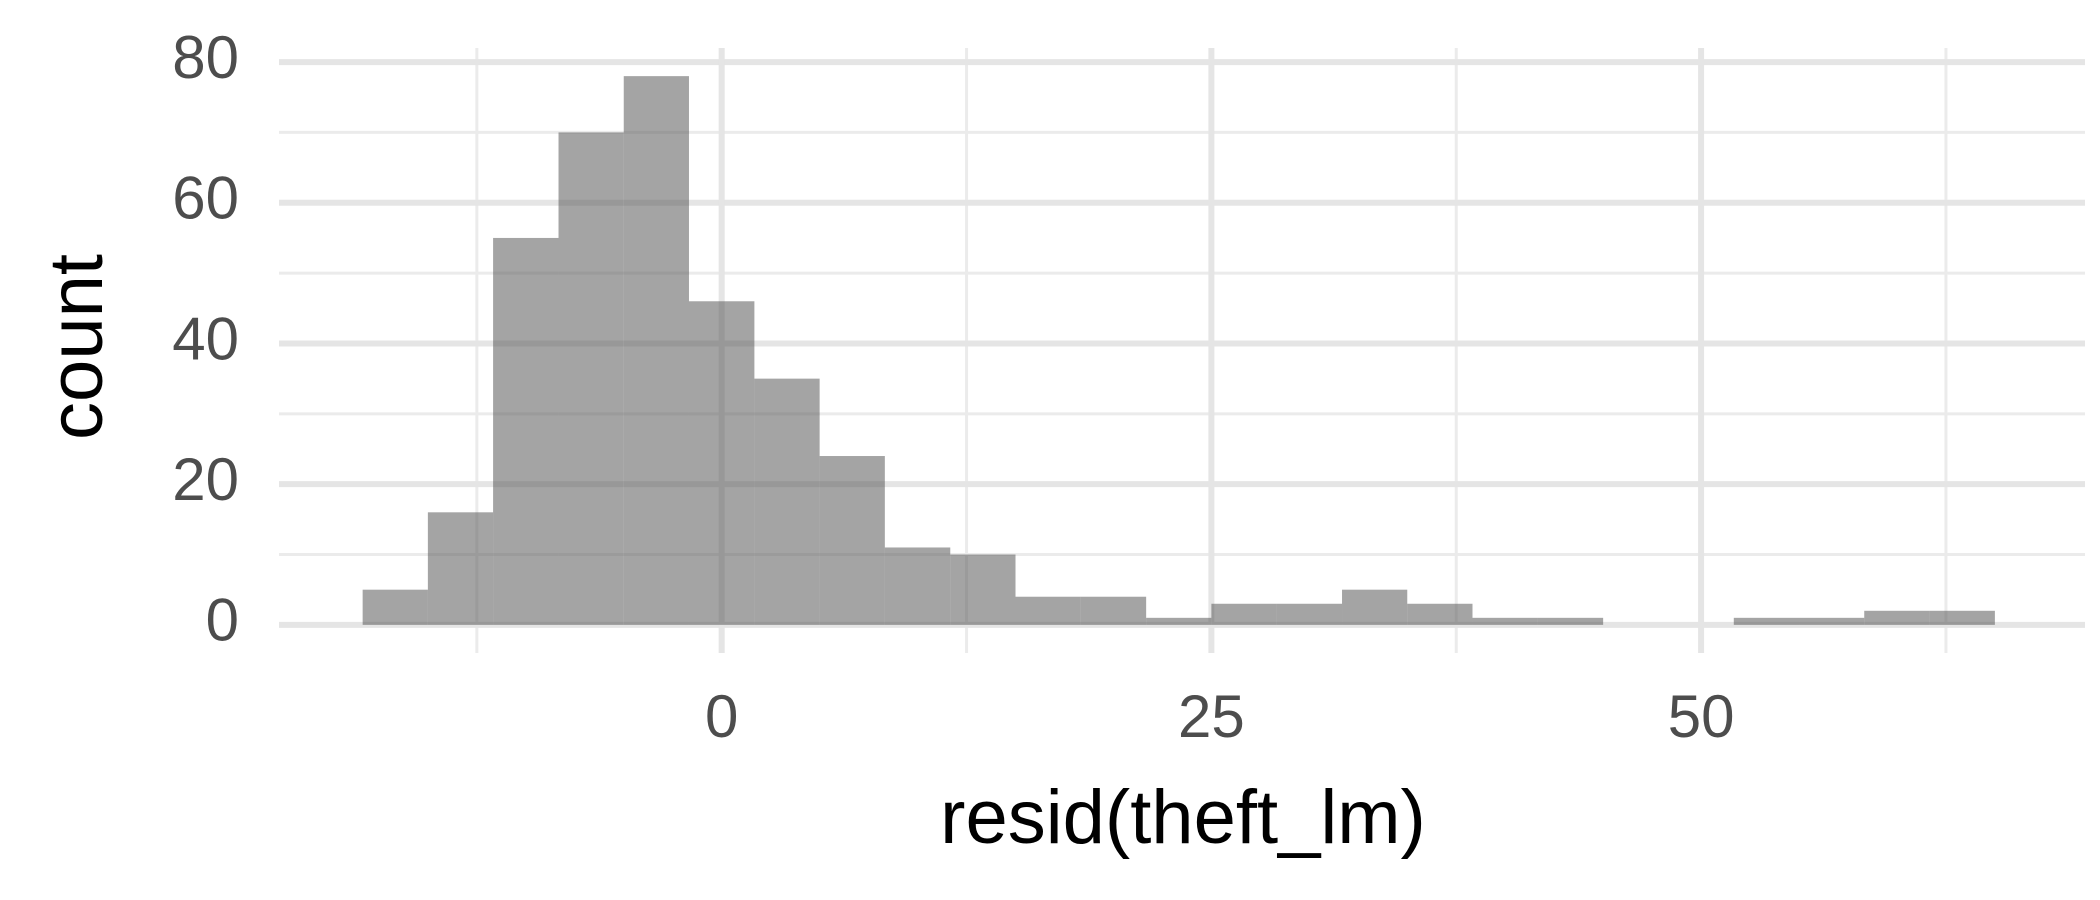 The image size is (2100, 900). What do you see at coordinates (205, 338) in the screenshot?
I see `y-tick-label: 40` at bounding box center [205, 338].